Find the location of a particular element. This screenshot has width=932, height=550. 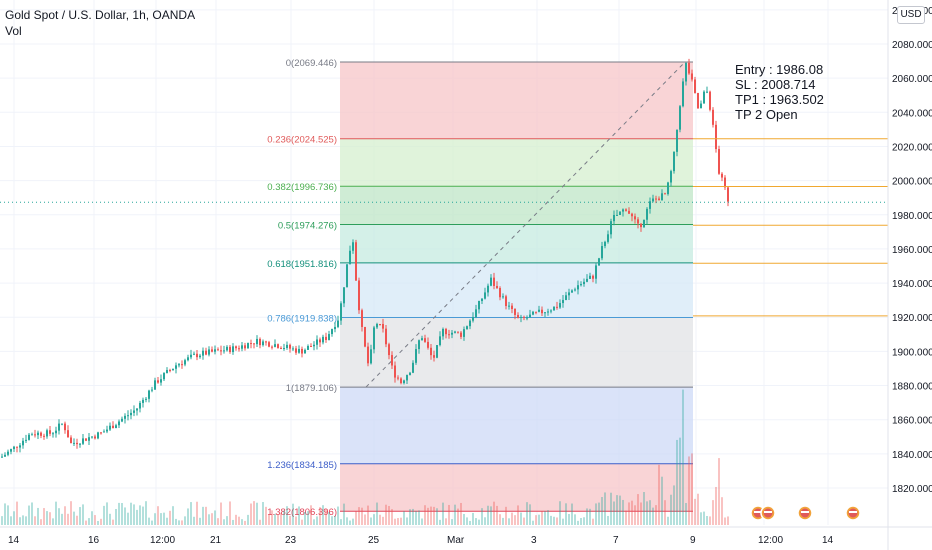

time-tick-label: 23 is located at coordinates (291, 540).